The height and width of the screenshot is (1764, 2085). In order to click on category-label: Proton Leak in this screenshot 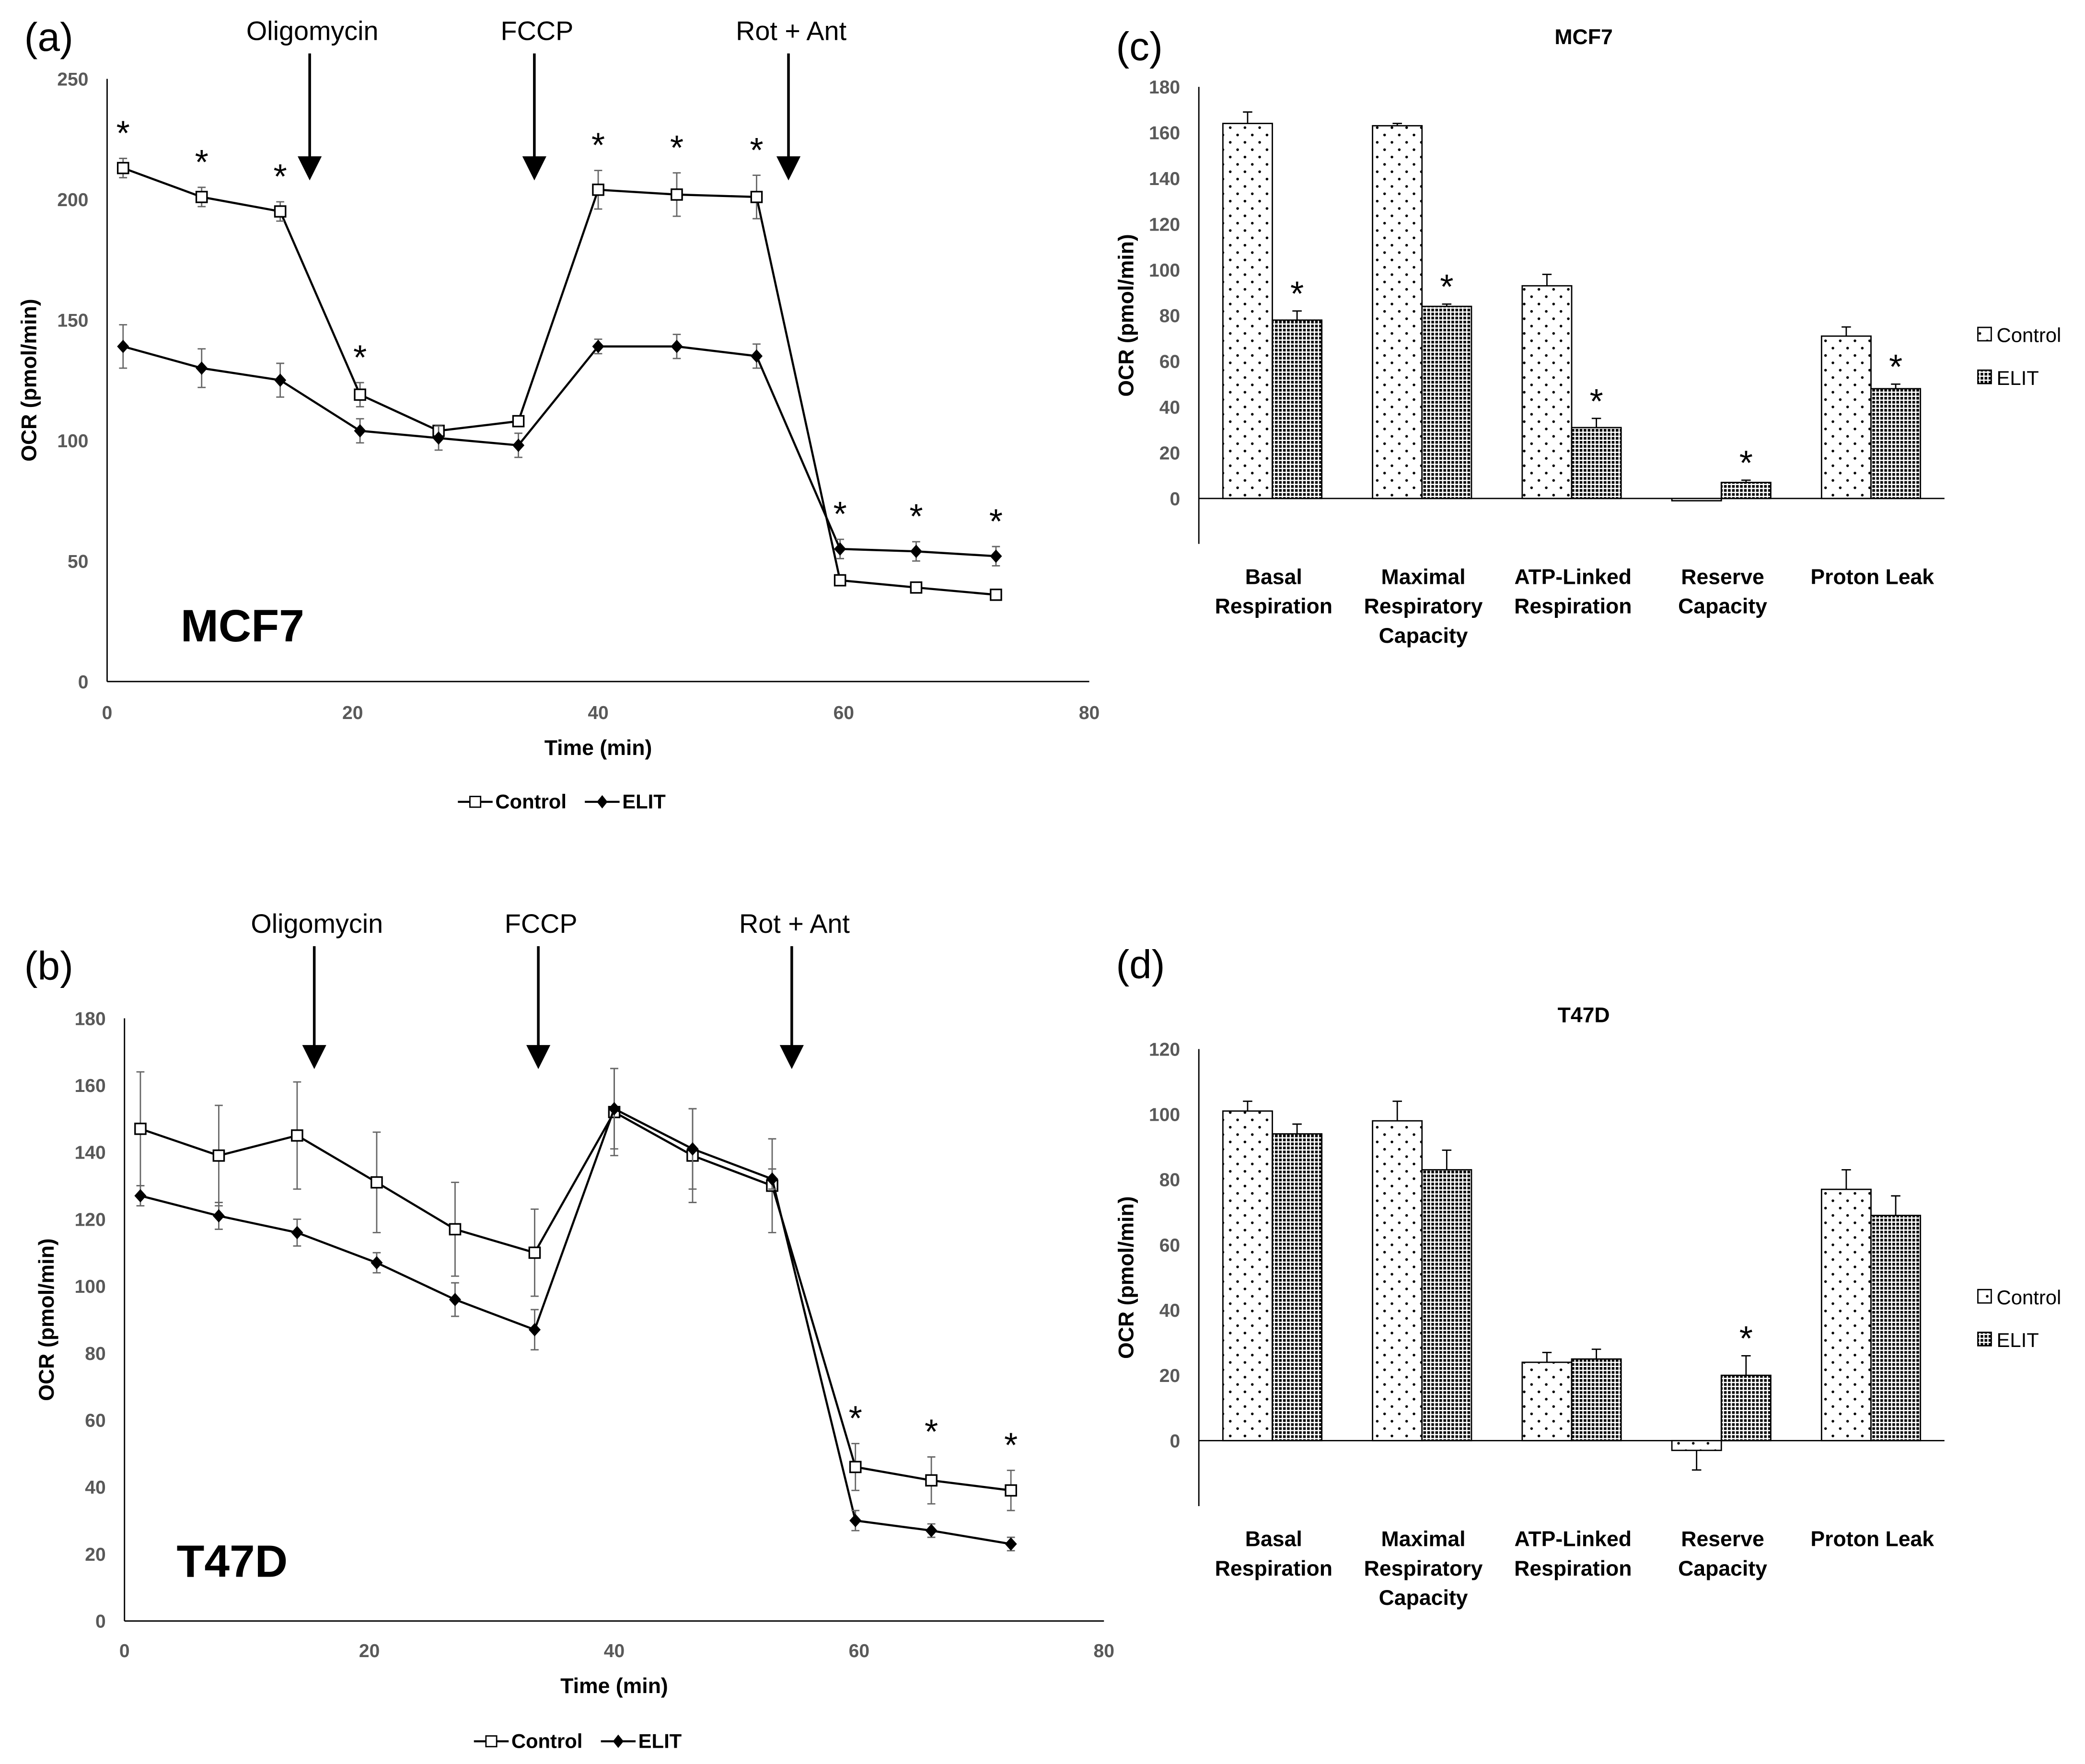, I will do `click(1872, 1539)`.